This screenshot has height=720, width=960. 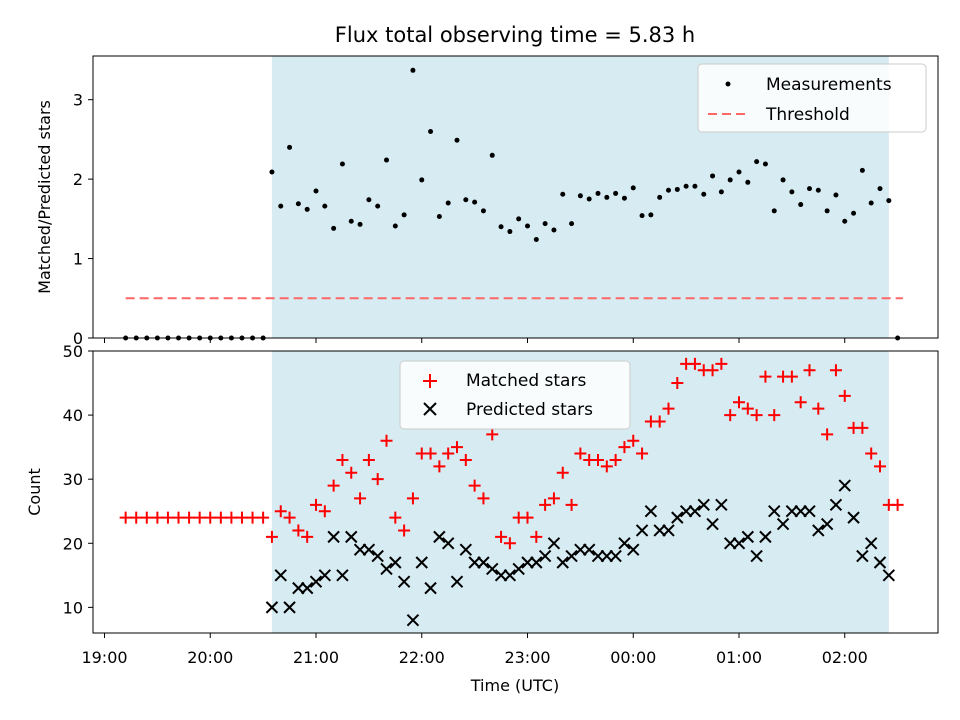 What do you see at coordinates (78, 259) in the screenshot?
I see `top-y-tick-label: 1` at bounding box center [78, 259].